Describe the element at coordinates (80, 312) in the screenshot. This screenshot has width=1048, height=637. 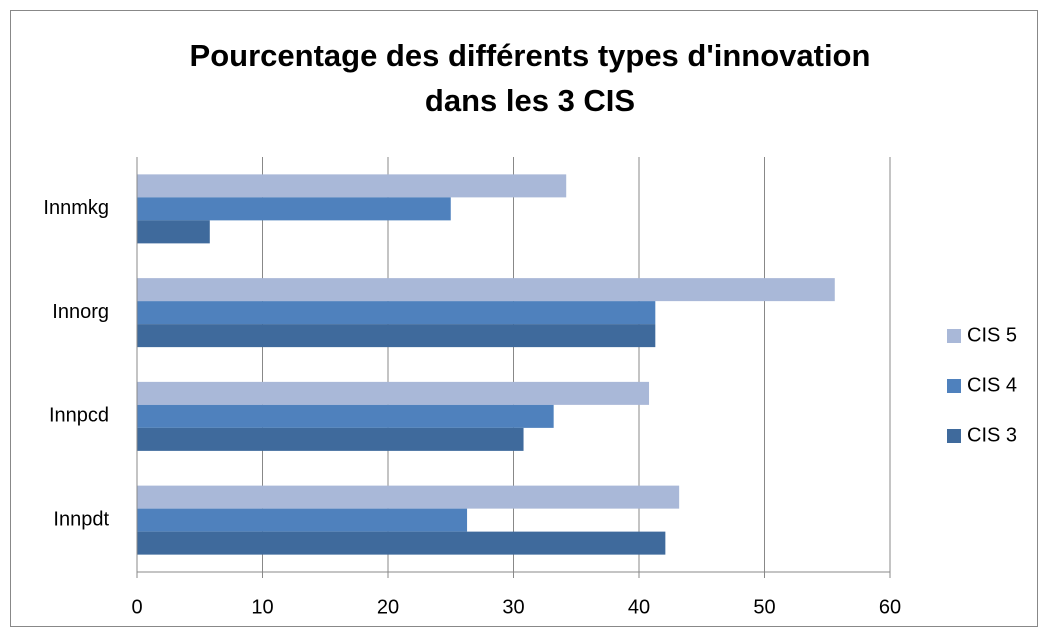
I see `y-tick-label: Innorg` at that location.